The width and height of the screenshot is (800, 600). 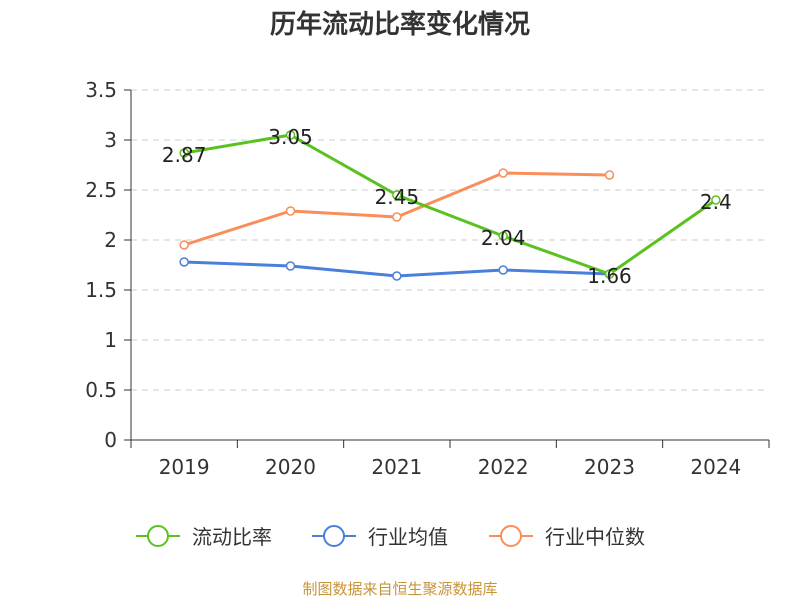 I want to click on series-line, so click(x=396, y=209).